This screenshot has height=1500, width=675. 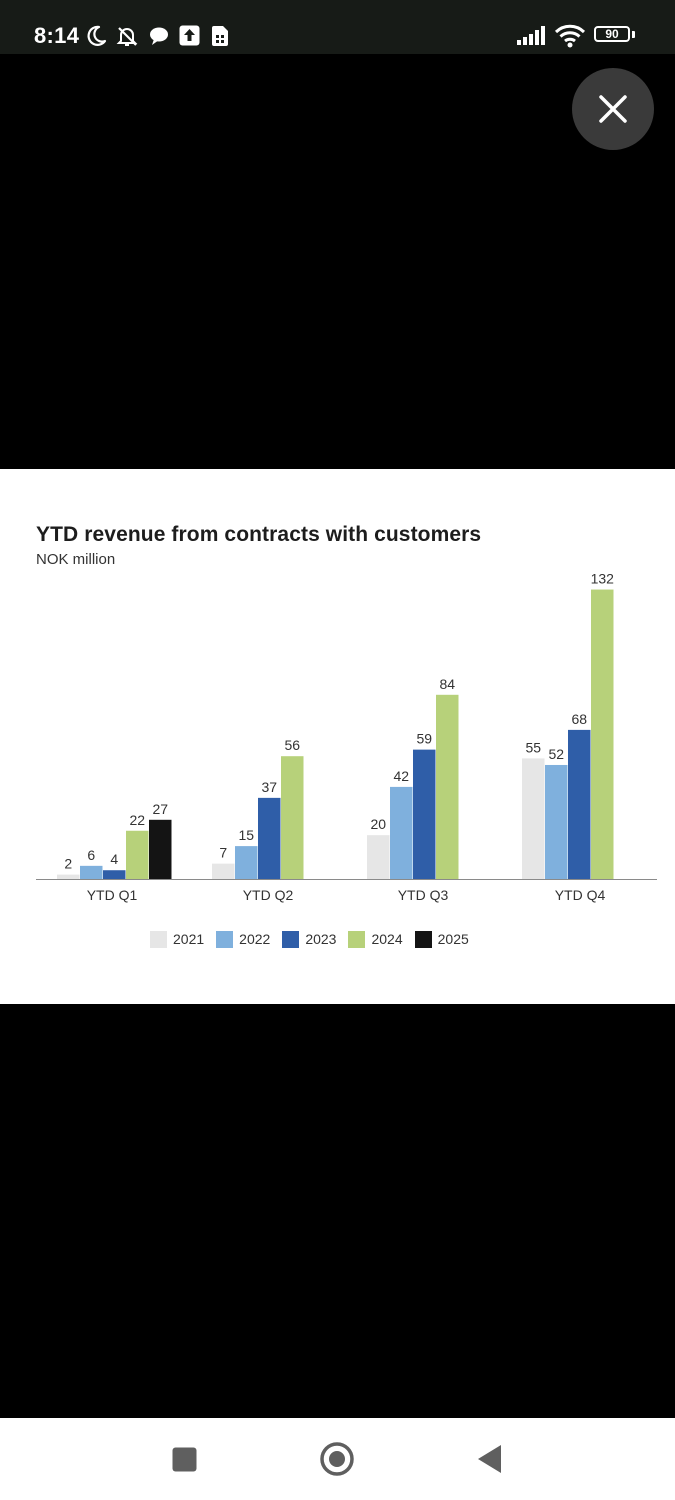 What do you see at coordinates (337, 27) in the screenshot?
I see `status-bar: 8:14 90` at bounding box center [337, 27].